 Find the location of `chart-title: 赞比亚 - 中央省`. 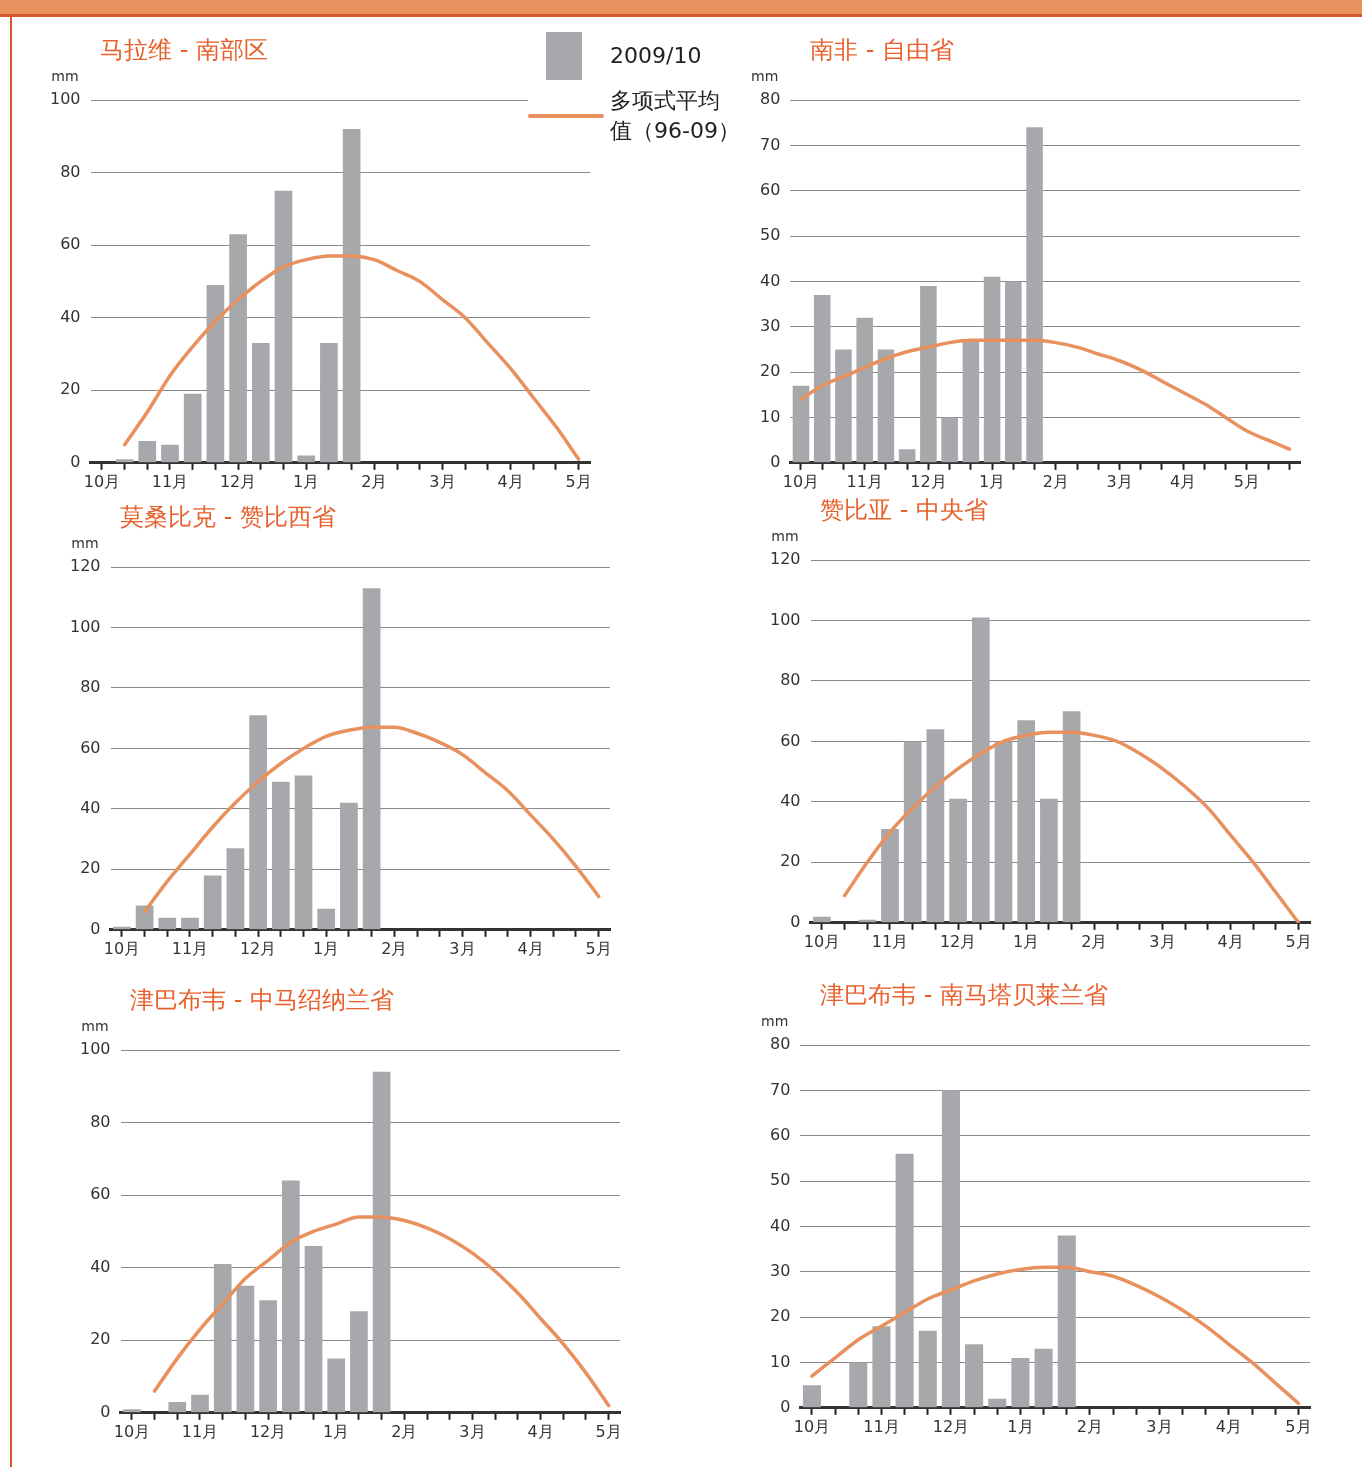

chart-title: 赞比亚 - 中央省 is located at coordinates (904, 510).